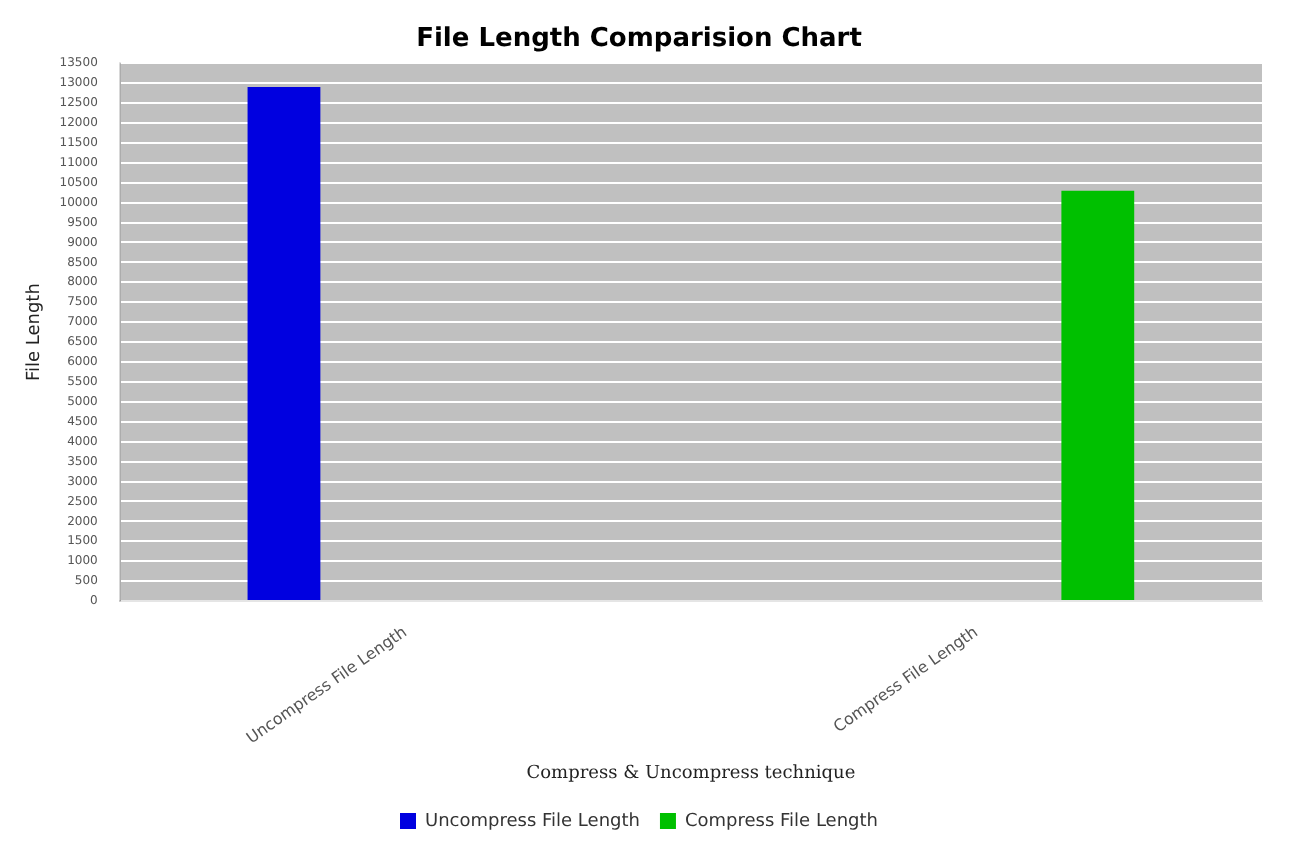 This screenshot has width=1294, height=866. Describe the element at coordinates (781, 821) in the screenshot. I see `legend-label: Compress File Length` at that location.